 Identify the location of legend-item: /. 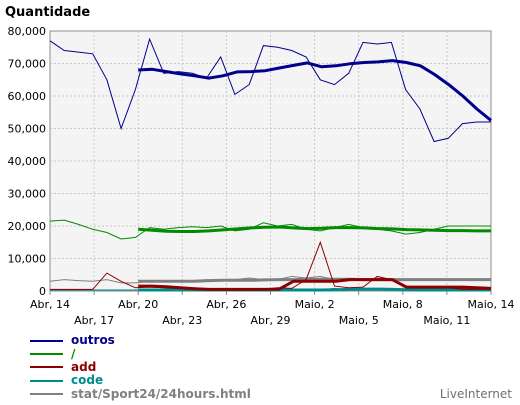
(140, 353).